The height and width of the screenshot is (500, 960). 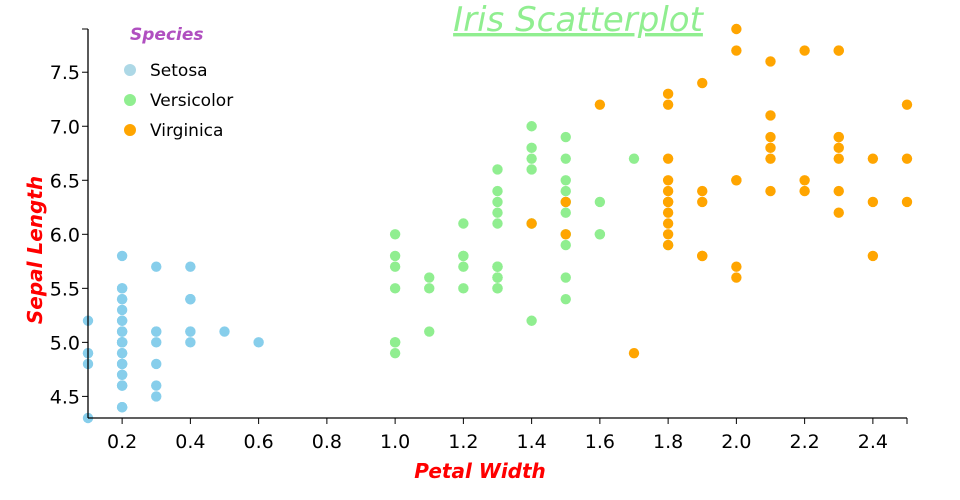 I want to click on y-axis-ticks: 4.5 5.0 5.5 6.0 6.5 7.0 7.5, so click(x=69, y=218).